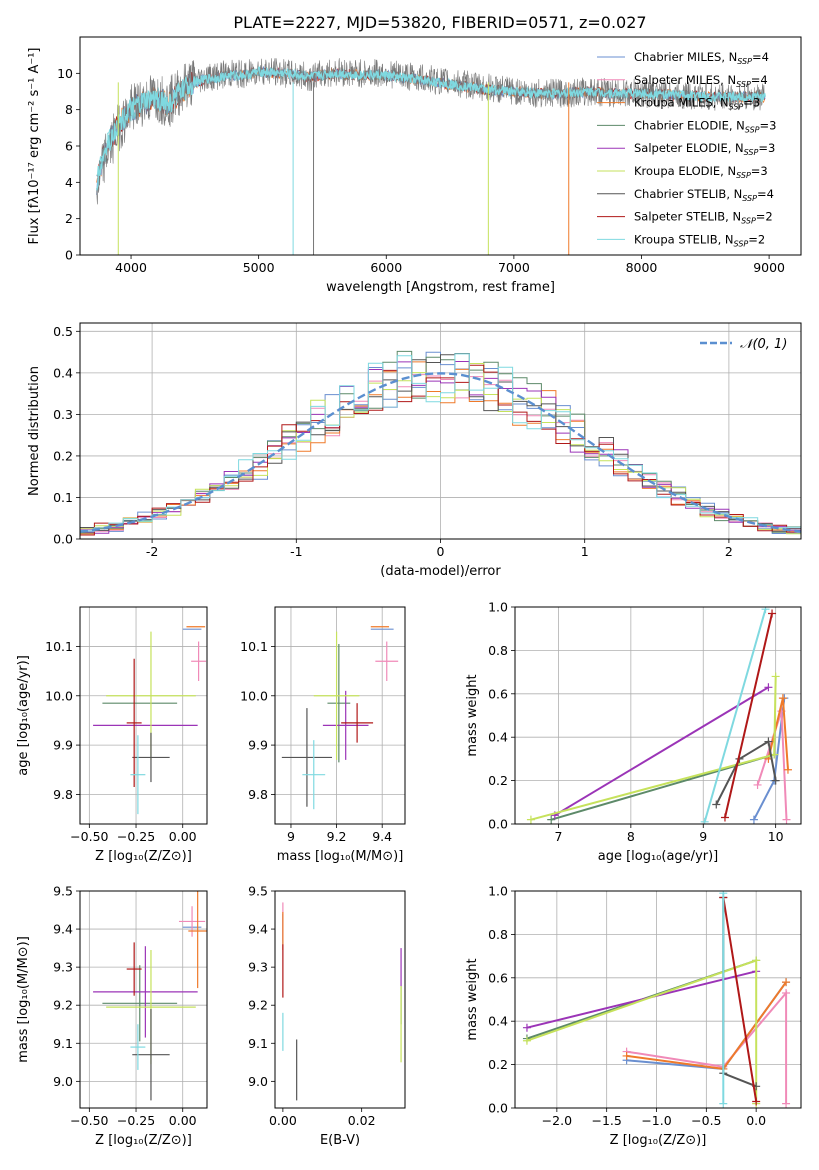  What do you see at coordinates (69, 218) in the screenshot?
I see `y-tick-label: 2` at bounding box center [69, 218].